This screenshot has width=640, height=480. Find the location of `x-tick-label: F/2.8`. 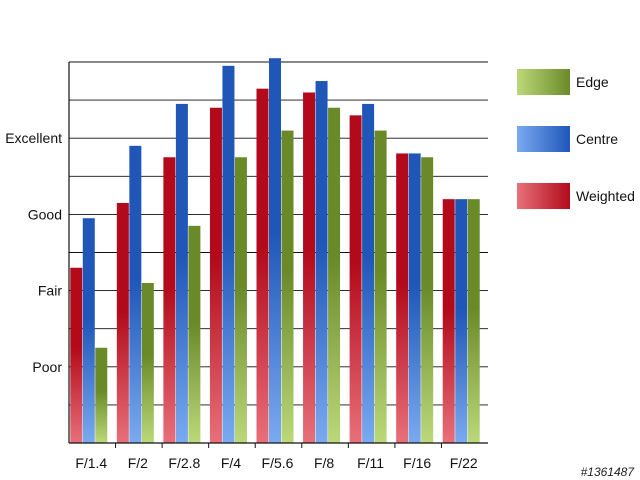

x-tick-label: F/2.8 is located at coordinates (184, 463).